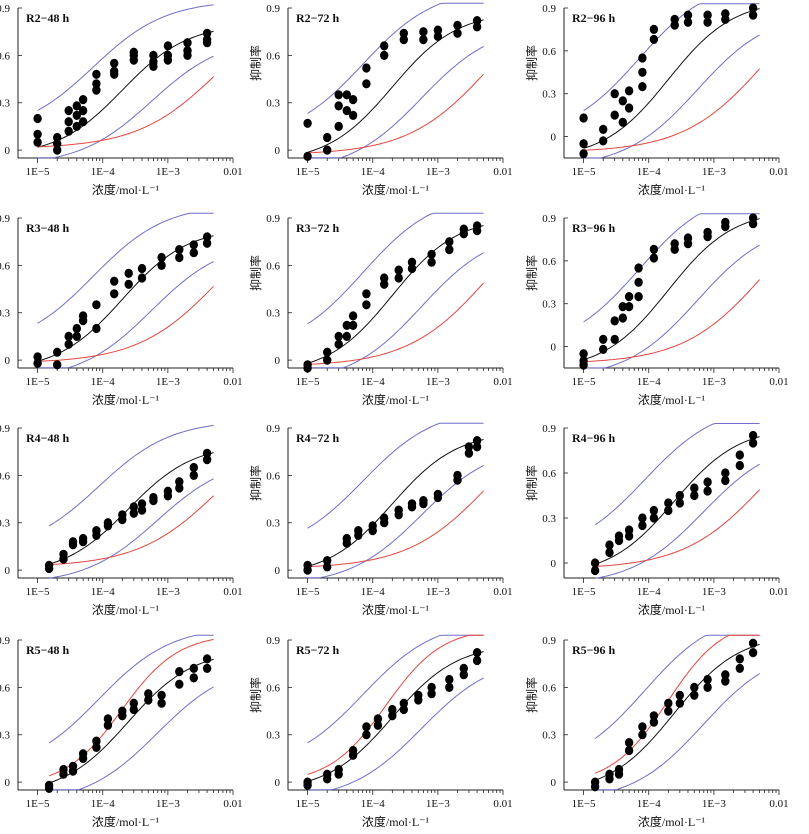 This screenshot has height=834, width=809. Describe the element at coordinates (778, 172) in the screenshot. I see `x-tick-label: 0.01` at that location.